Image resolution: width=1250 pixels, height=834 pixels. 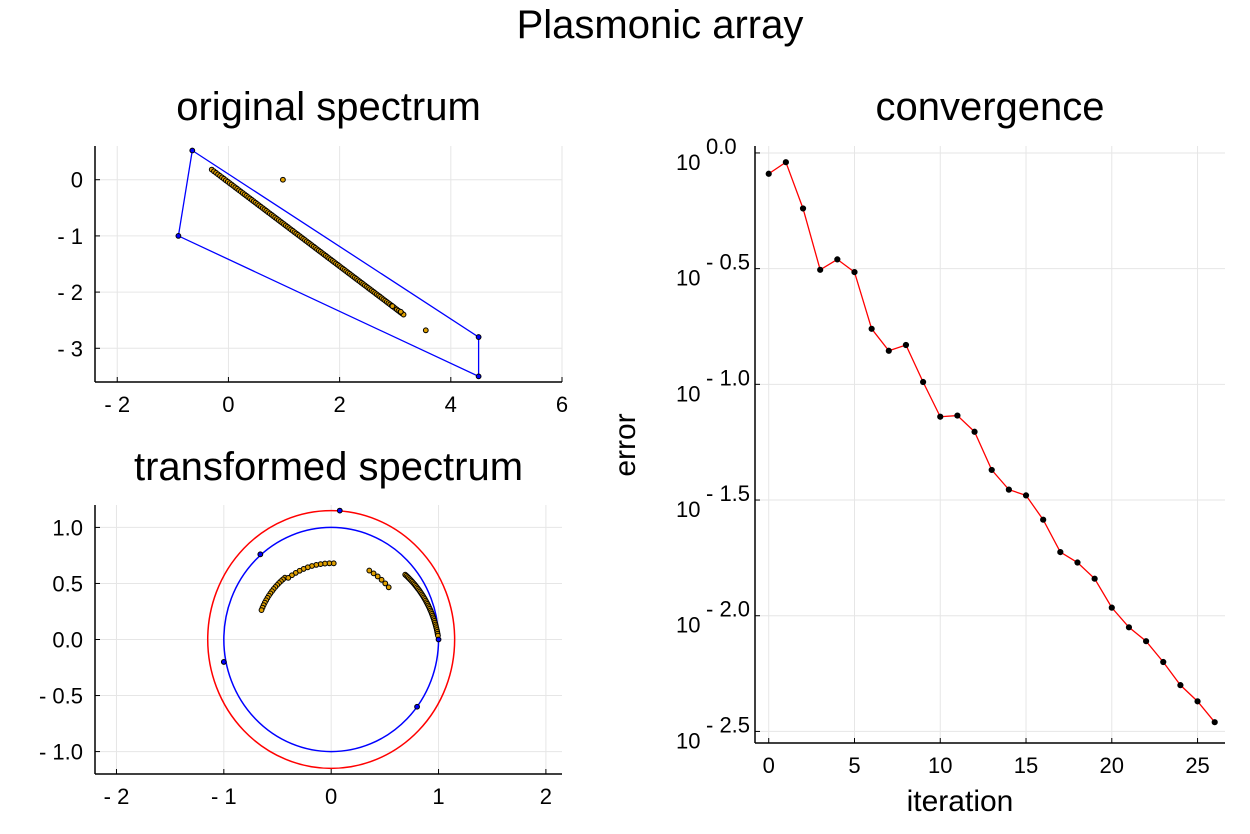 I want to click on y-tick-label: - 0.5, so click(x=61, y=696).